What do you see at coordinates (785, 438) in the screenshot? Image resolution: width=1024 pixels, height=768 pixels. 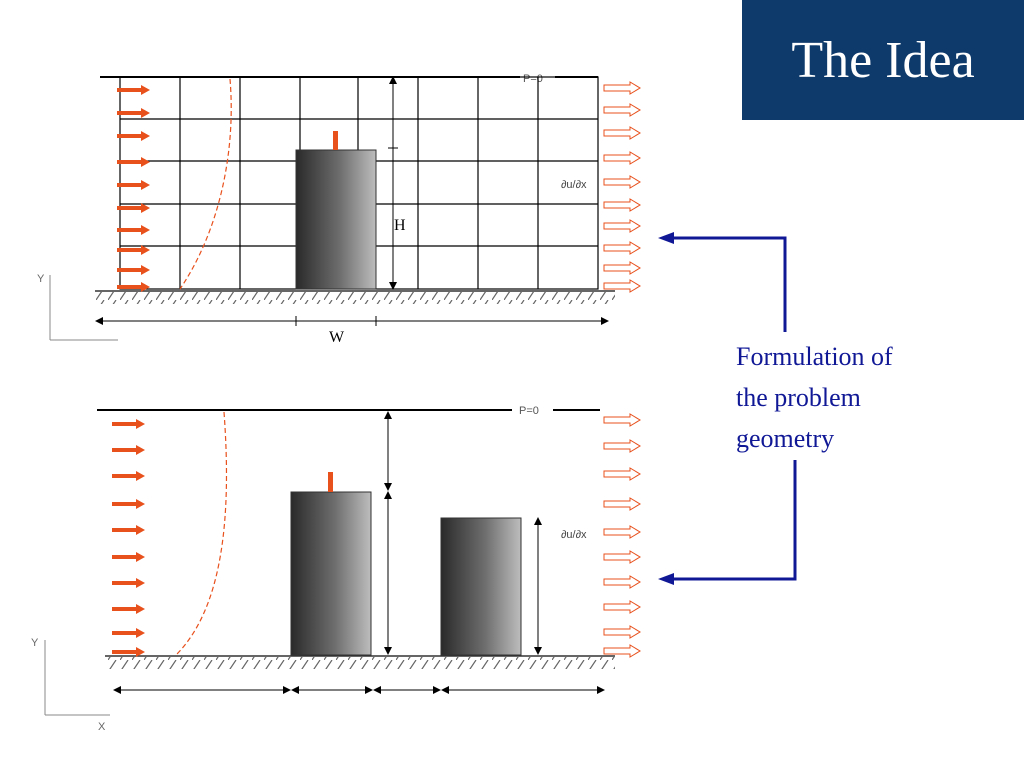 I see `caption-line-3: geometry` at bounding box center [785, 438].